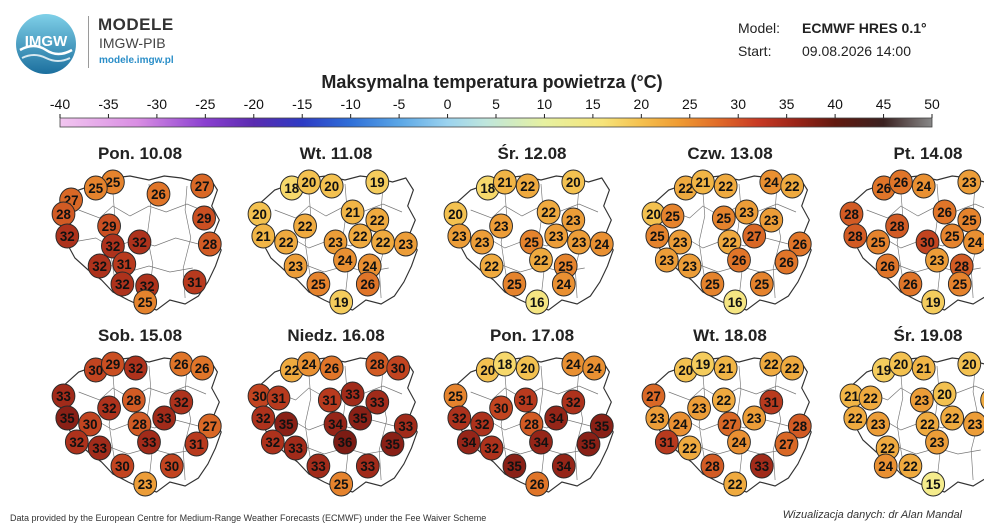  I want to click on temperature-value: 35, so click(588, 444).